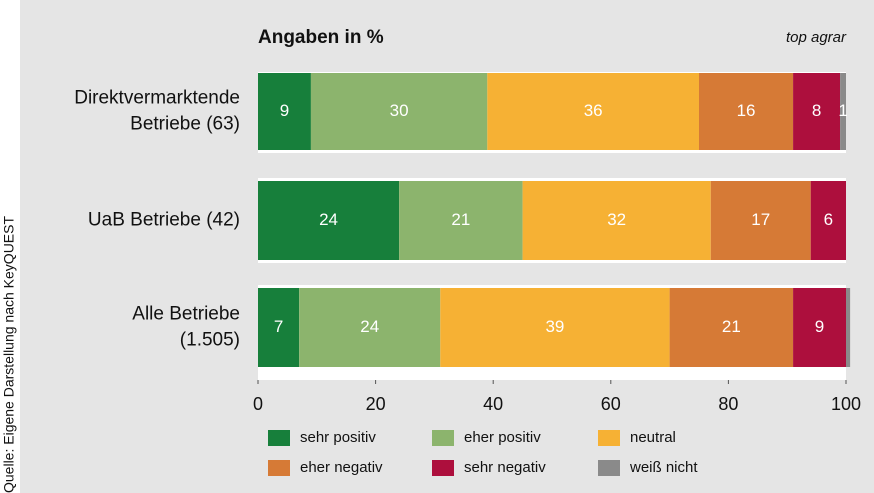 Image resolution: width=874 pixels, height=493 pixels. I want to click on value-label: 32, so click(616, 219).